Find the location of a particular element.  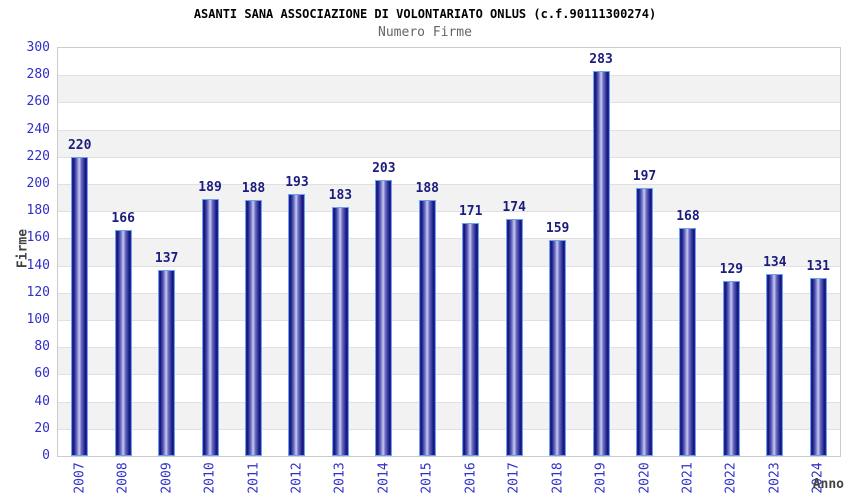

x-tick-label: 2022 is located at coordinates (731, 478).